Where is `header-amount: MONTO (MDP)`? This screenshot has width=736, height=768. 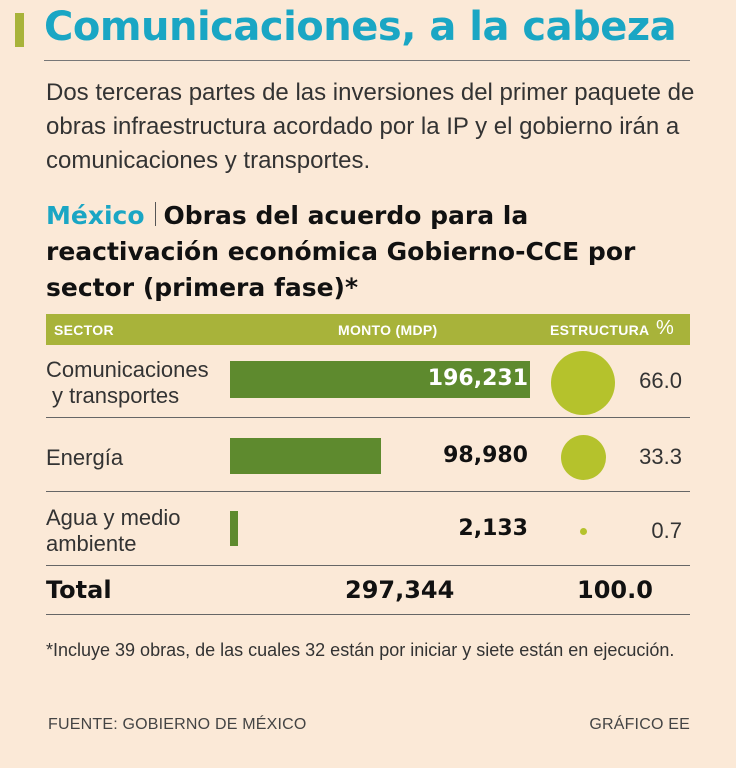
header-amount: MONTO (MDP) is located at coordinates (388, 330).